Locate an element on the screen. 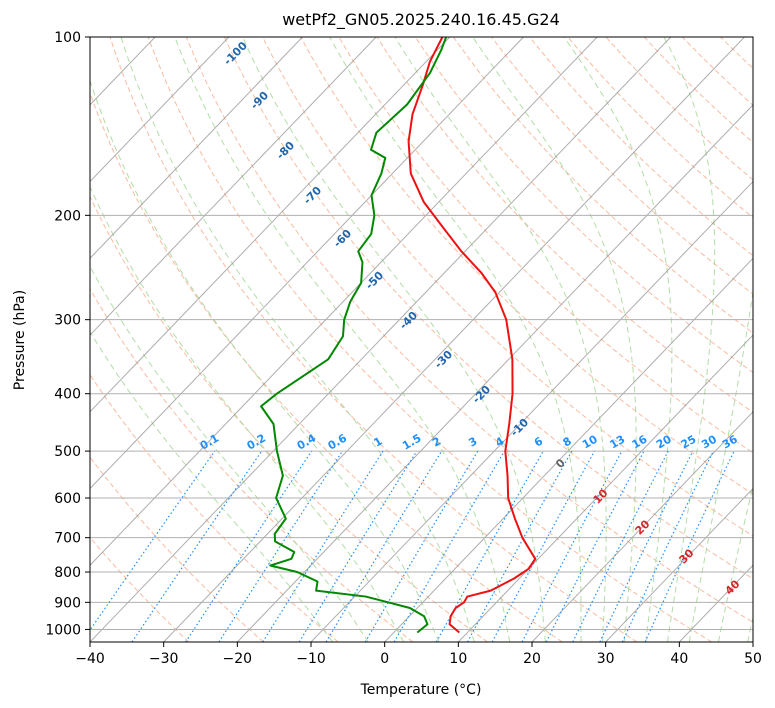 The width and height of the screenshot is (775, 708). x-tick-label: 10 is located at coordinates (458, 659).